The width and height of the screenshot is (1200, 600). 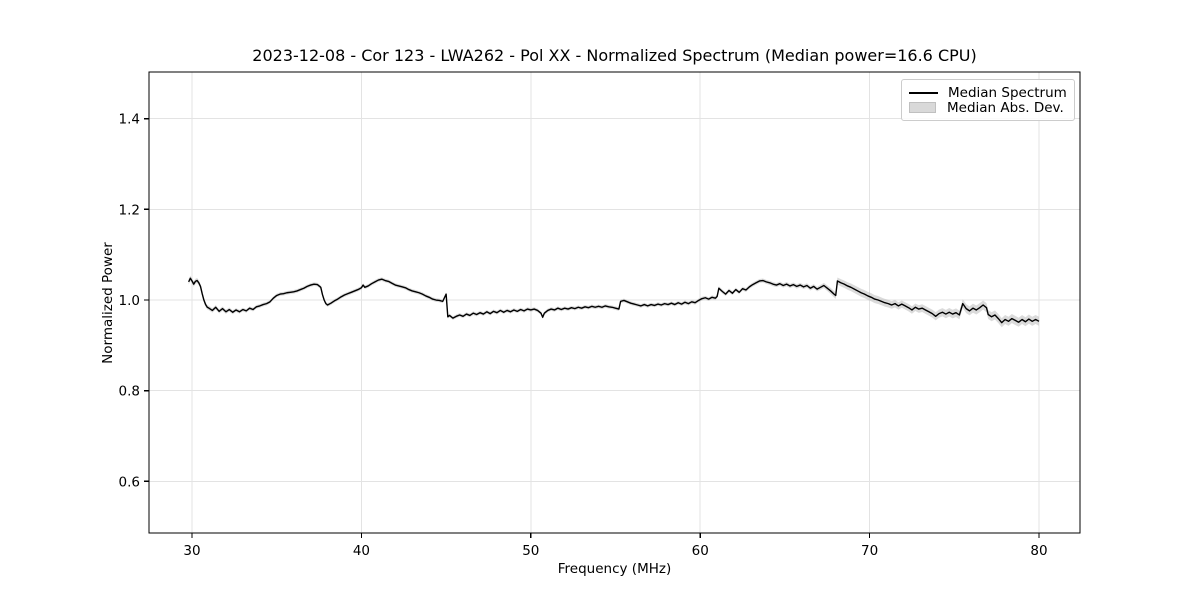 I want to click on patch-swatch, so click(x=922, y=107).